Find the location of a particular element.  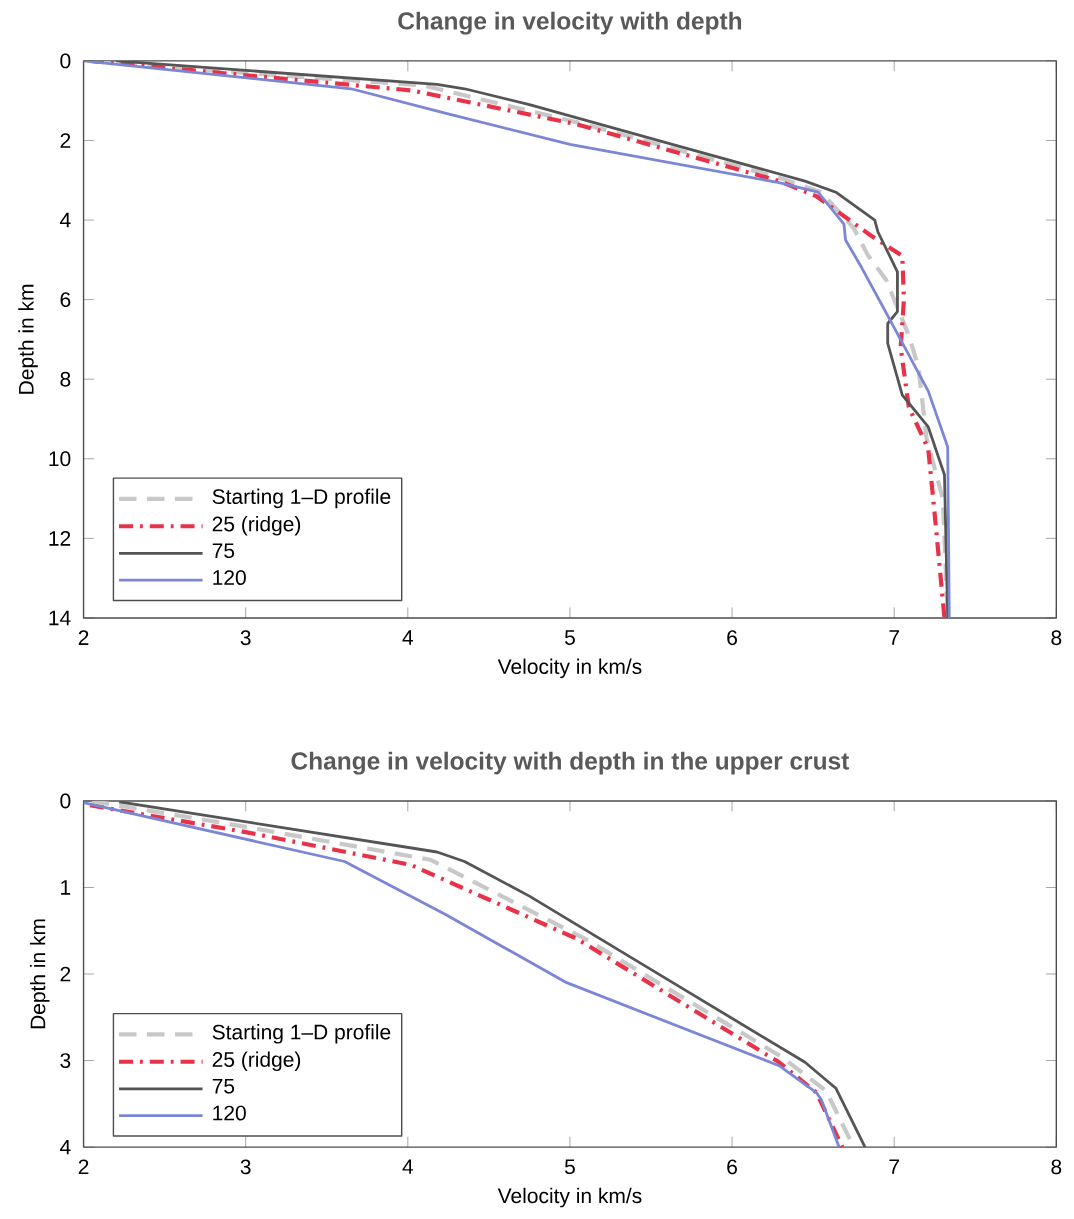

y-tick-label: 3 is located at coordinates (65, 1060).